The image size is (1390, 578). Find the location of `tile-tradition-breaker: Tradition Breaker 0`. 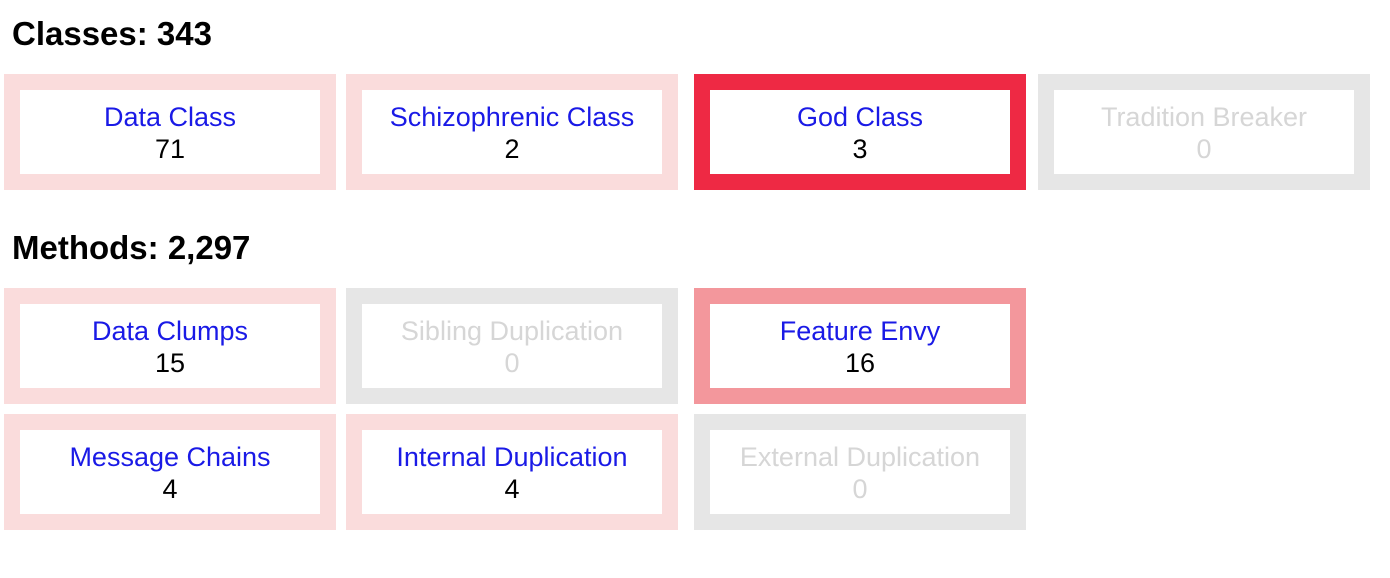

tile-tradition-breaker: Tradition Breaker 0 is located at coordinates (1204, 132).